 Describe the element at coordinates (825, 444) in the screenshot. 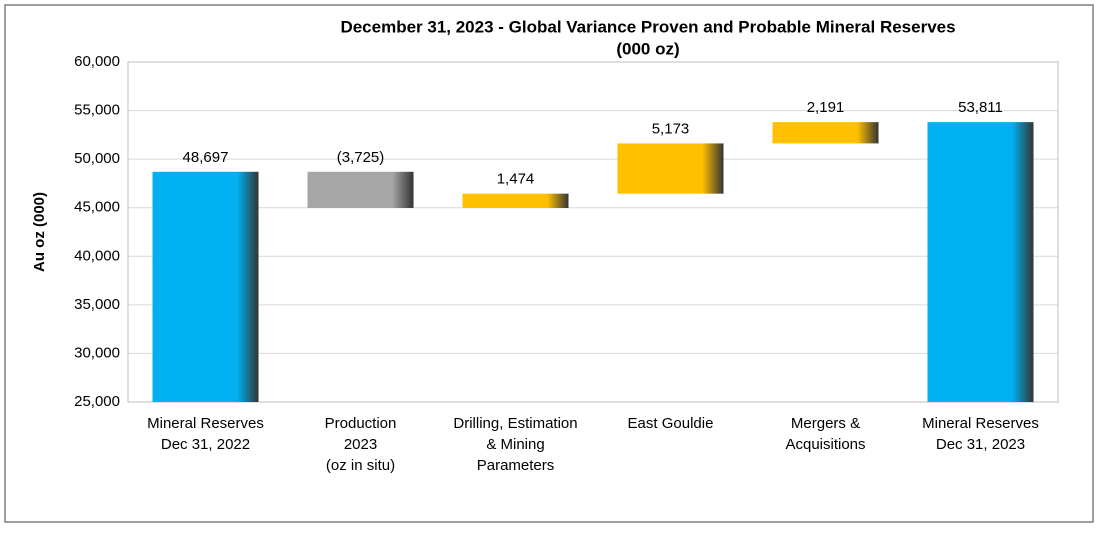

I see `x-tick-label: Acquisitions` at that location.